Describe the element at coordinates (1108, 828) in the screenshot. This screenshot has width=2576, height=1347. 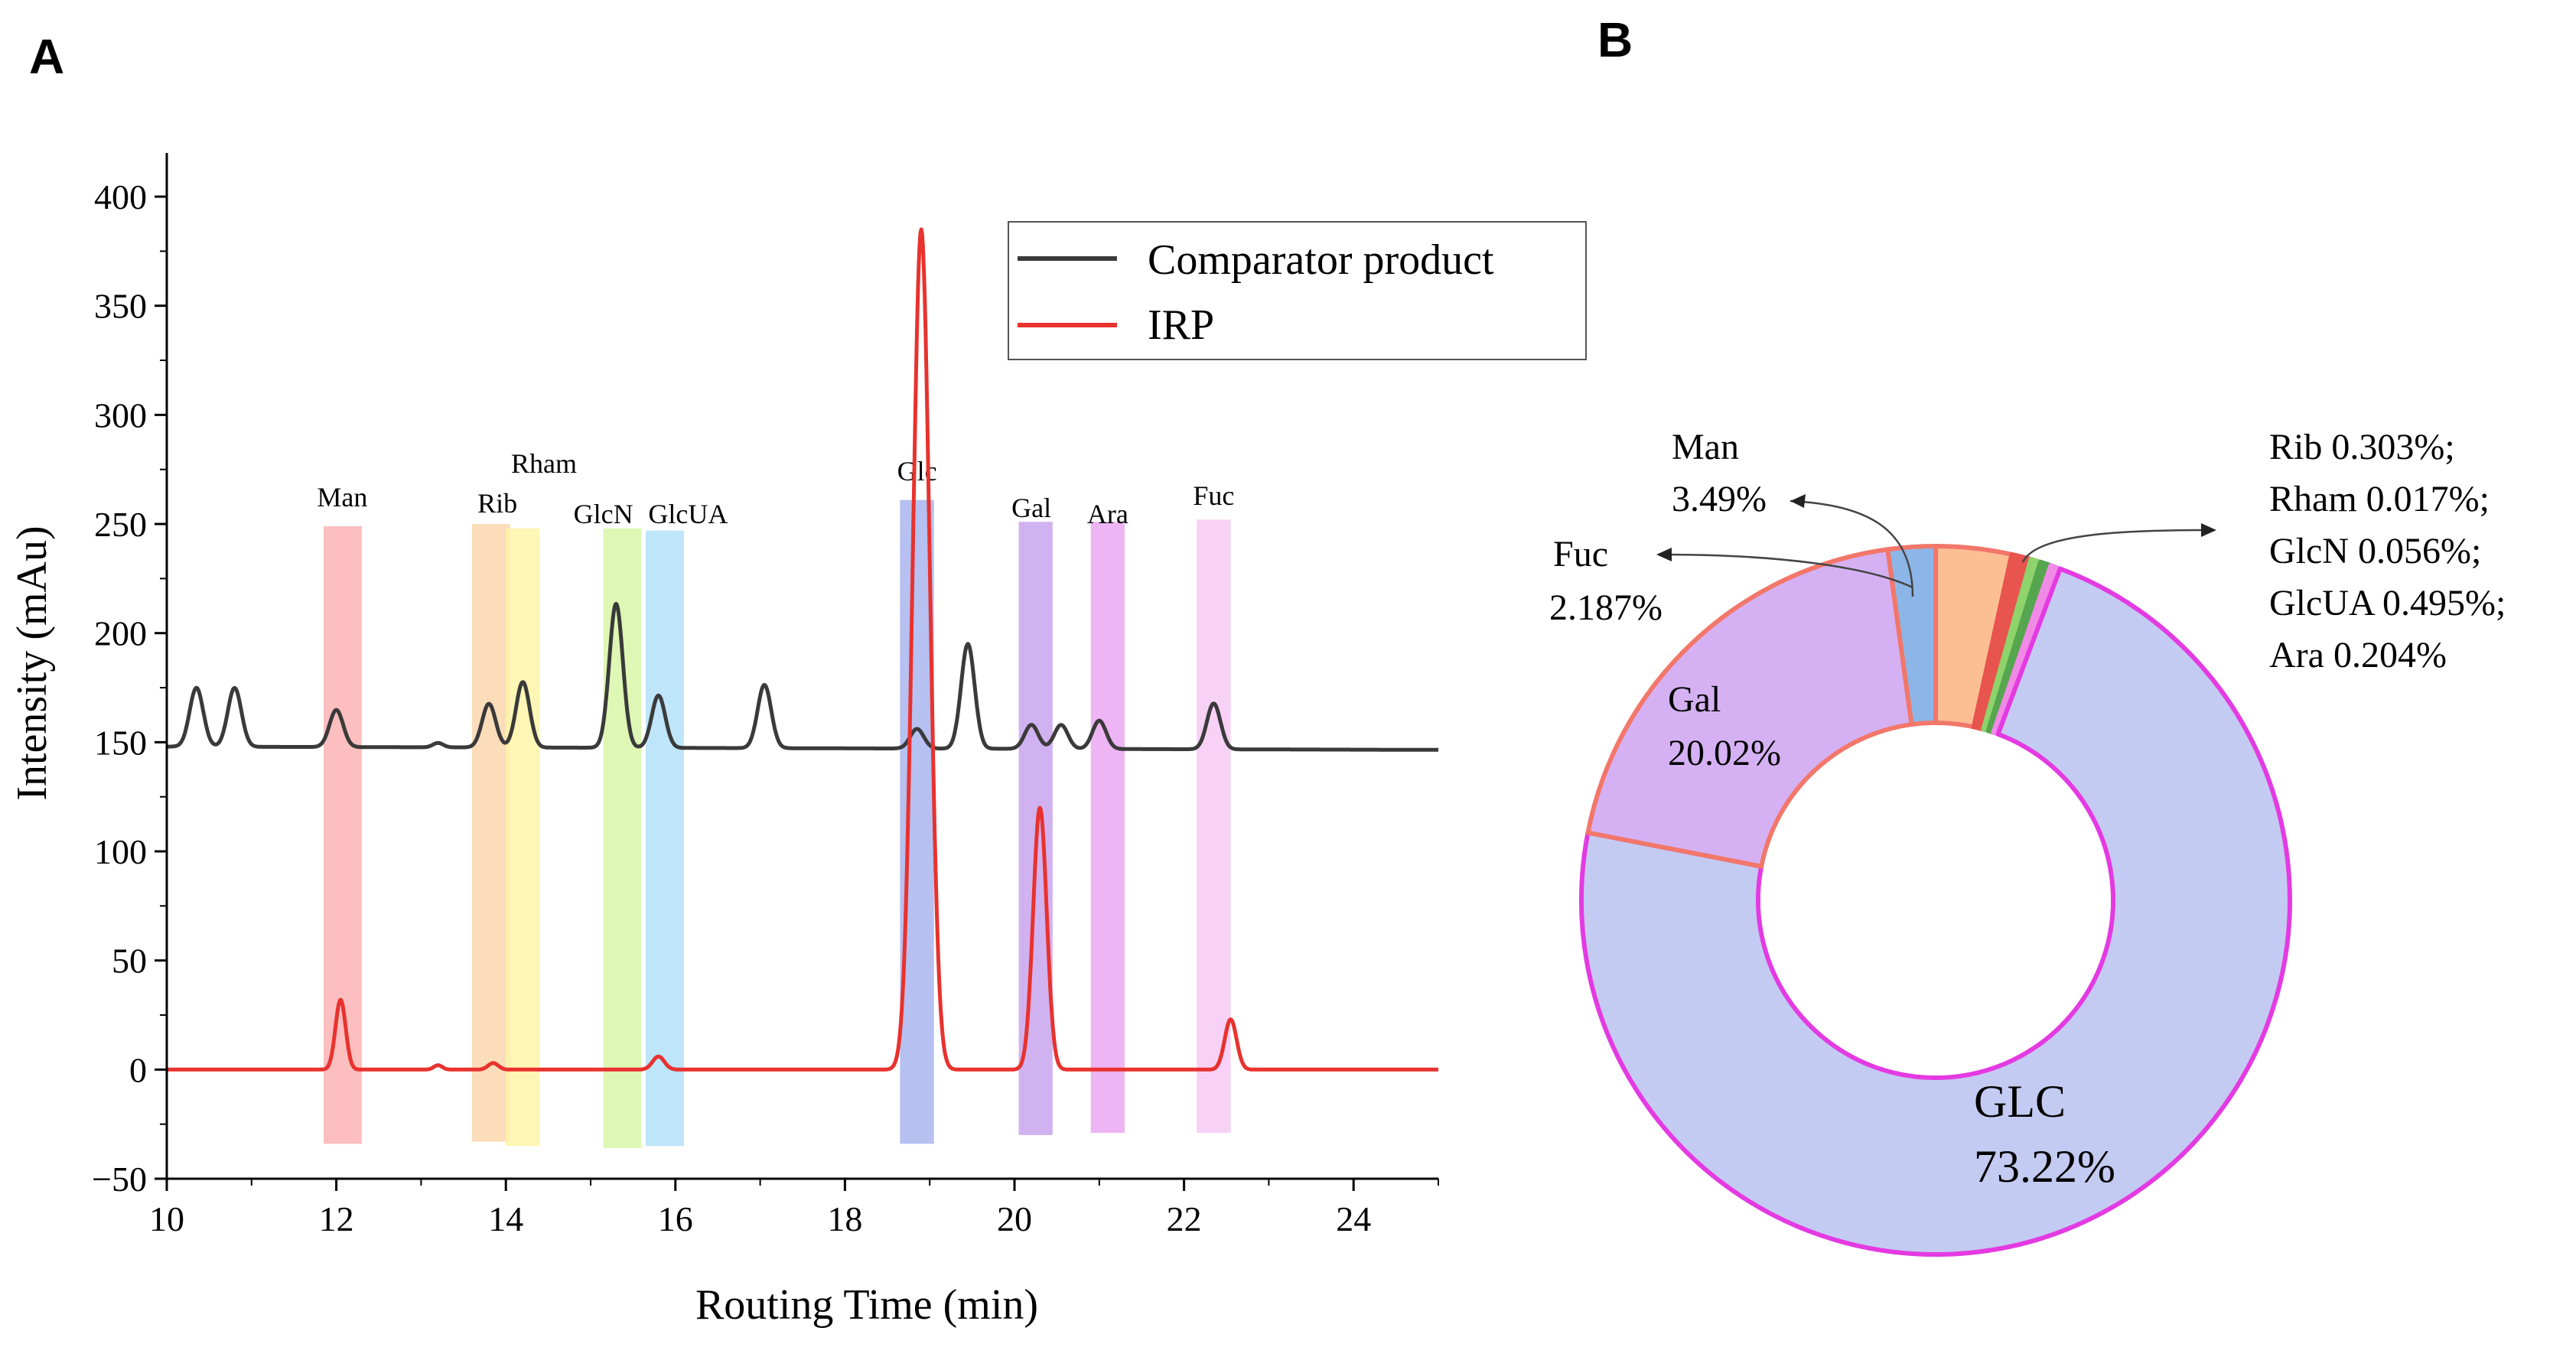
I see `band-ara` at that location.